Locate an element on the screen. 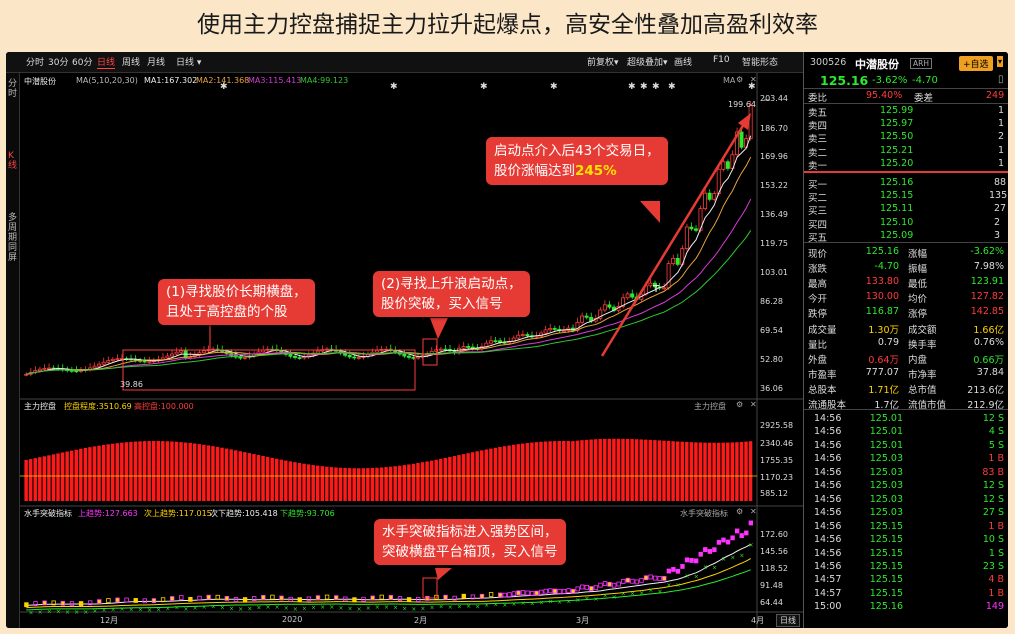 The width and height of the screenshot is (1015, 634). side-tab-kline: K线 is located at coordinates (13, 161).